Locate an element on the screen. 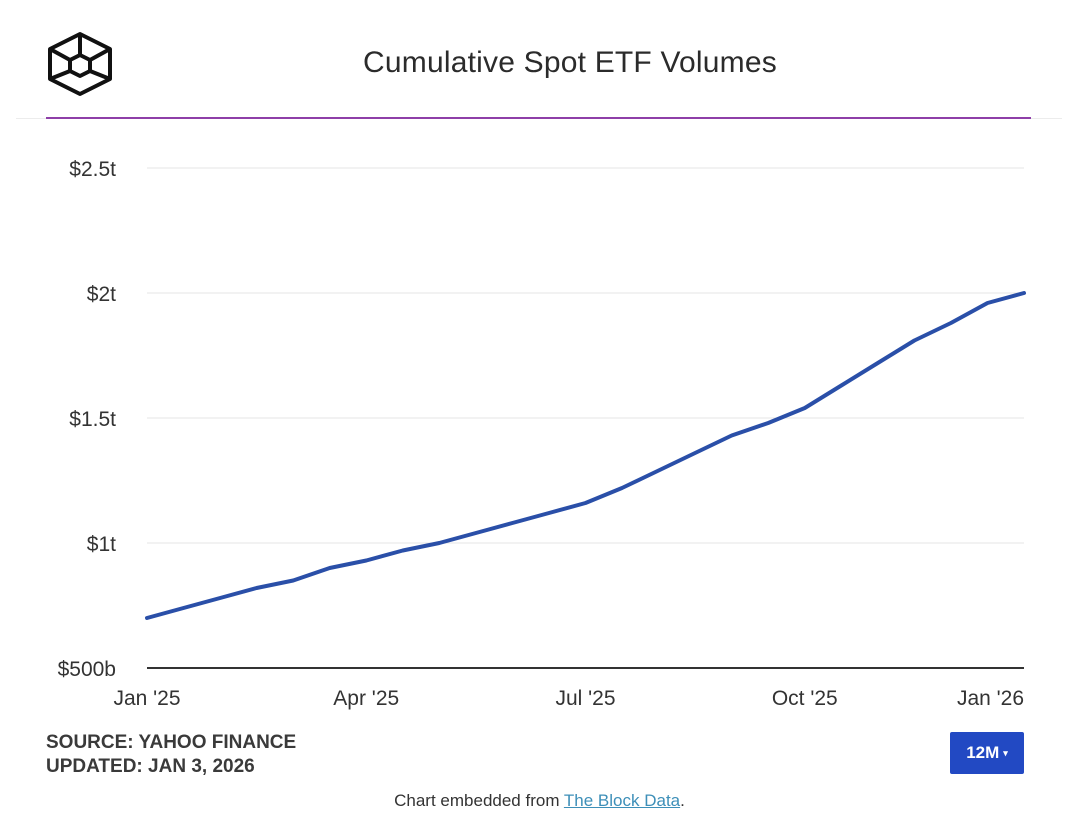 The image size is (1079, 837). x-axis-ticks: Jan '25 Apr '25 Jul '25 Oct '25 Jan '26 is located at coordinates (568, 698).